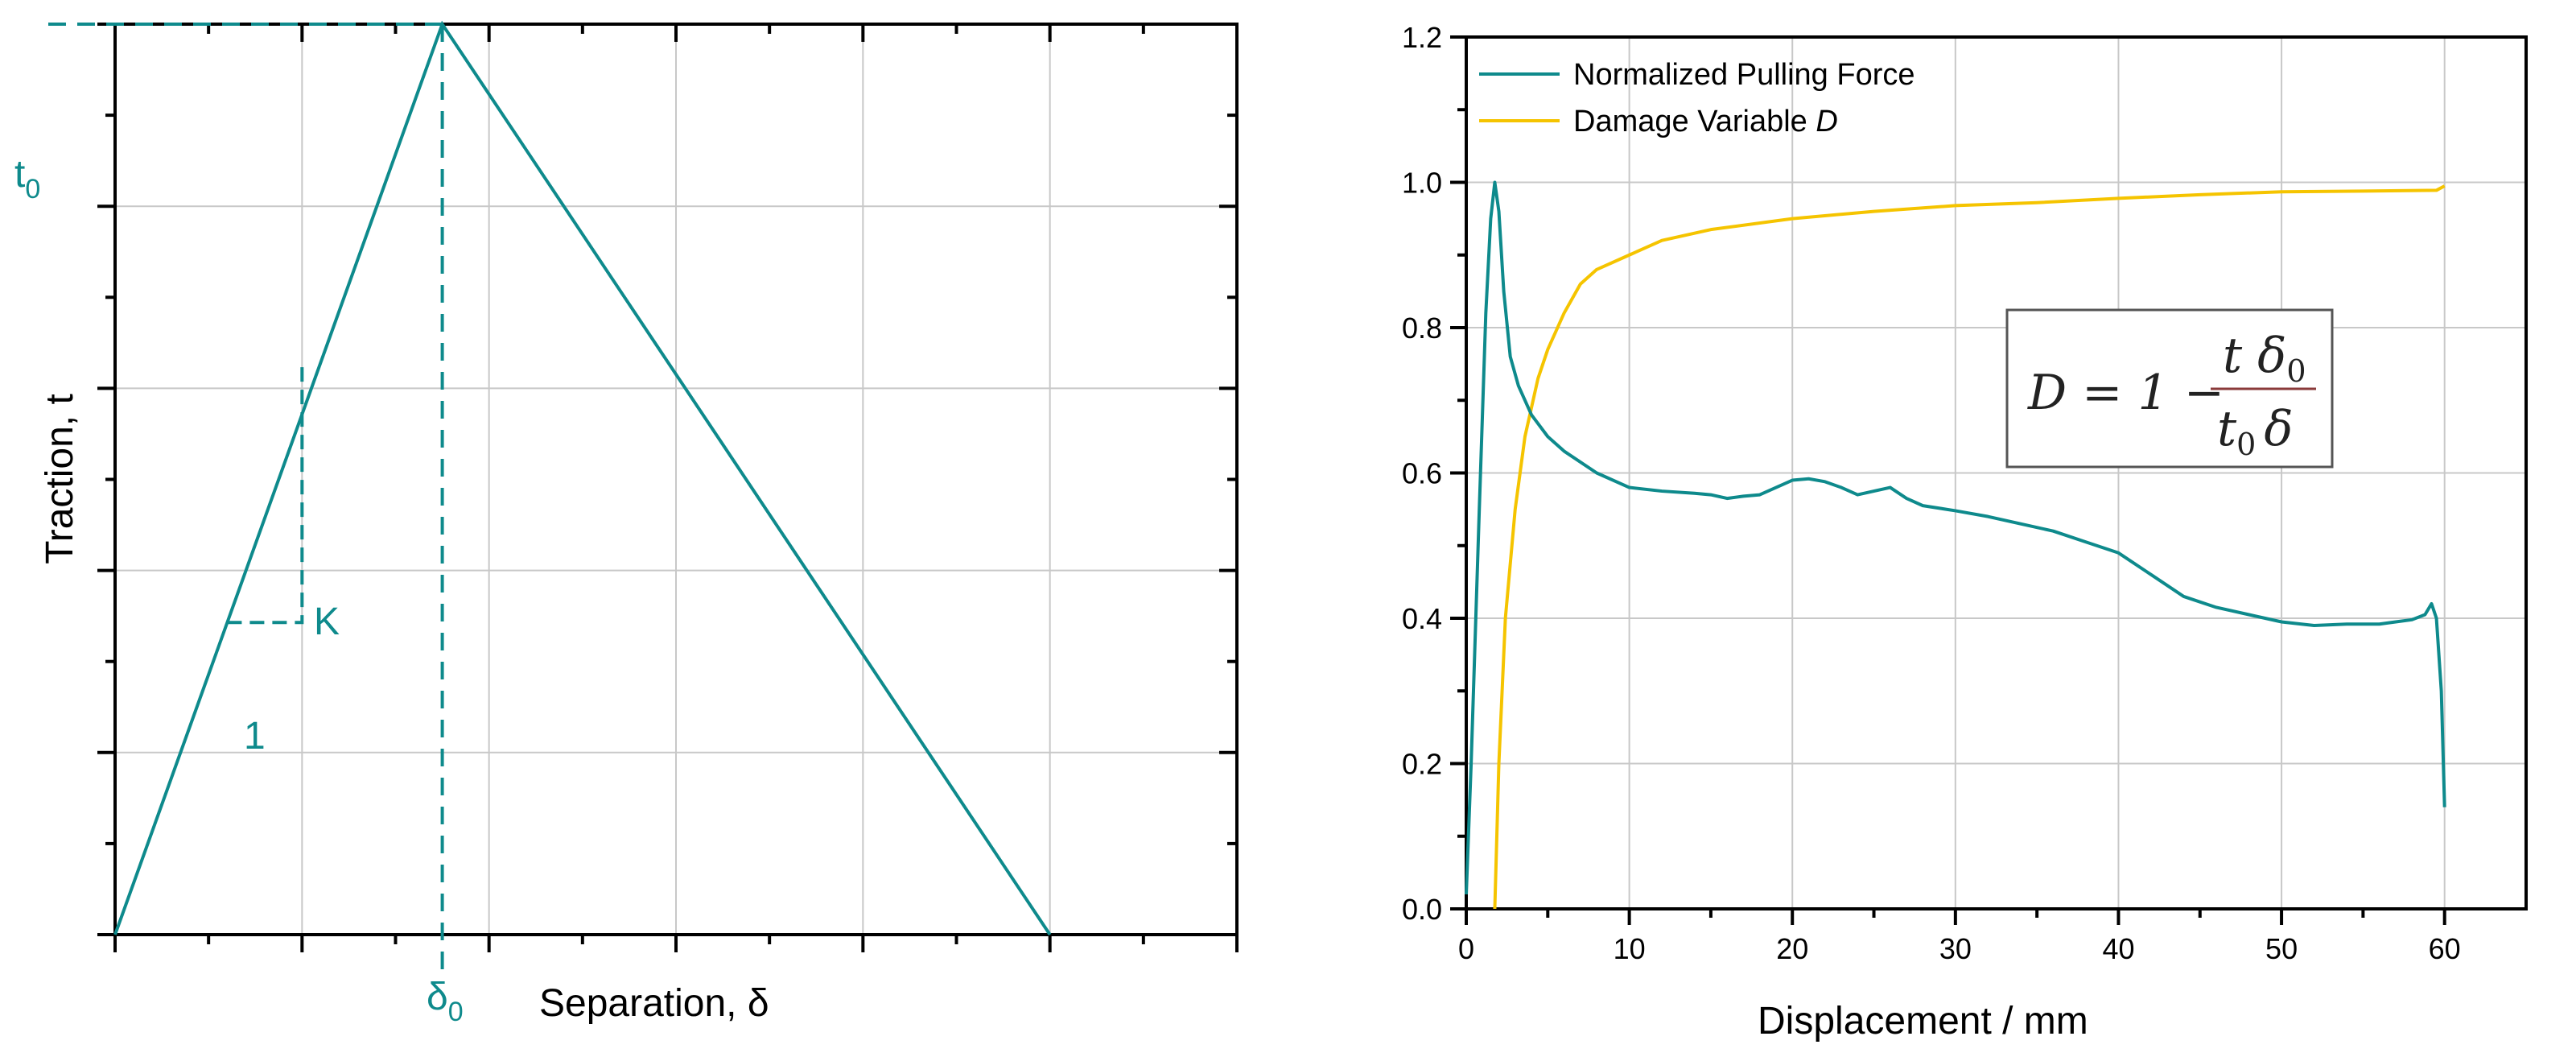 This screenshot has width=2576, height=1057. Describe the element at coordinates (1955, 949) in the screenshot. I see `right-x-tick-label: 30` at that location.